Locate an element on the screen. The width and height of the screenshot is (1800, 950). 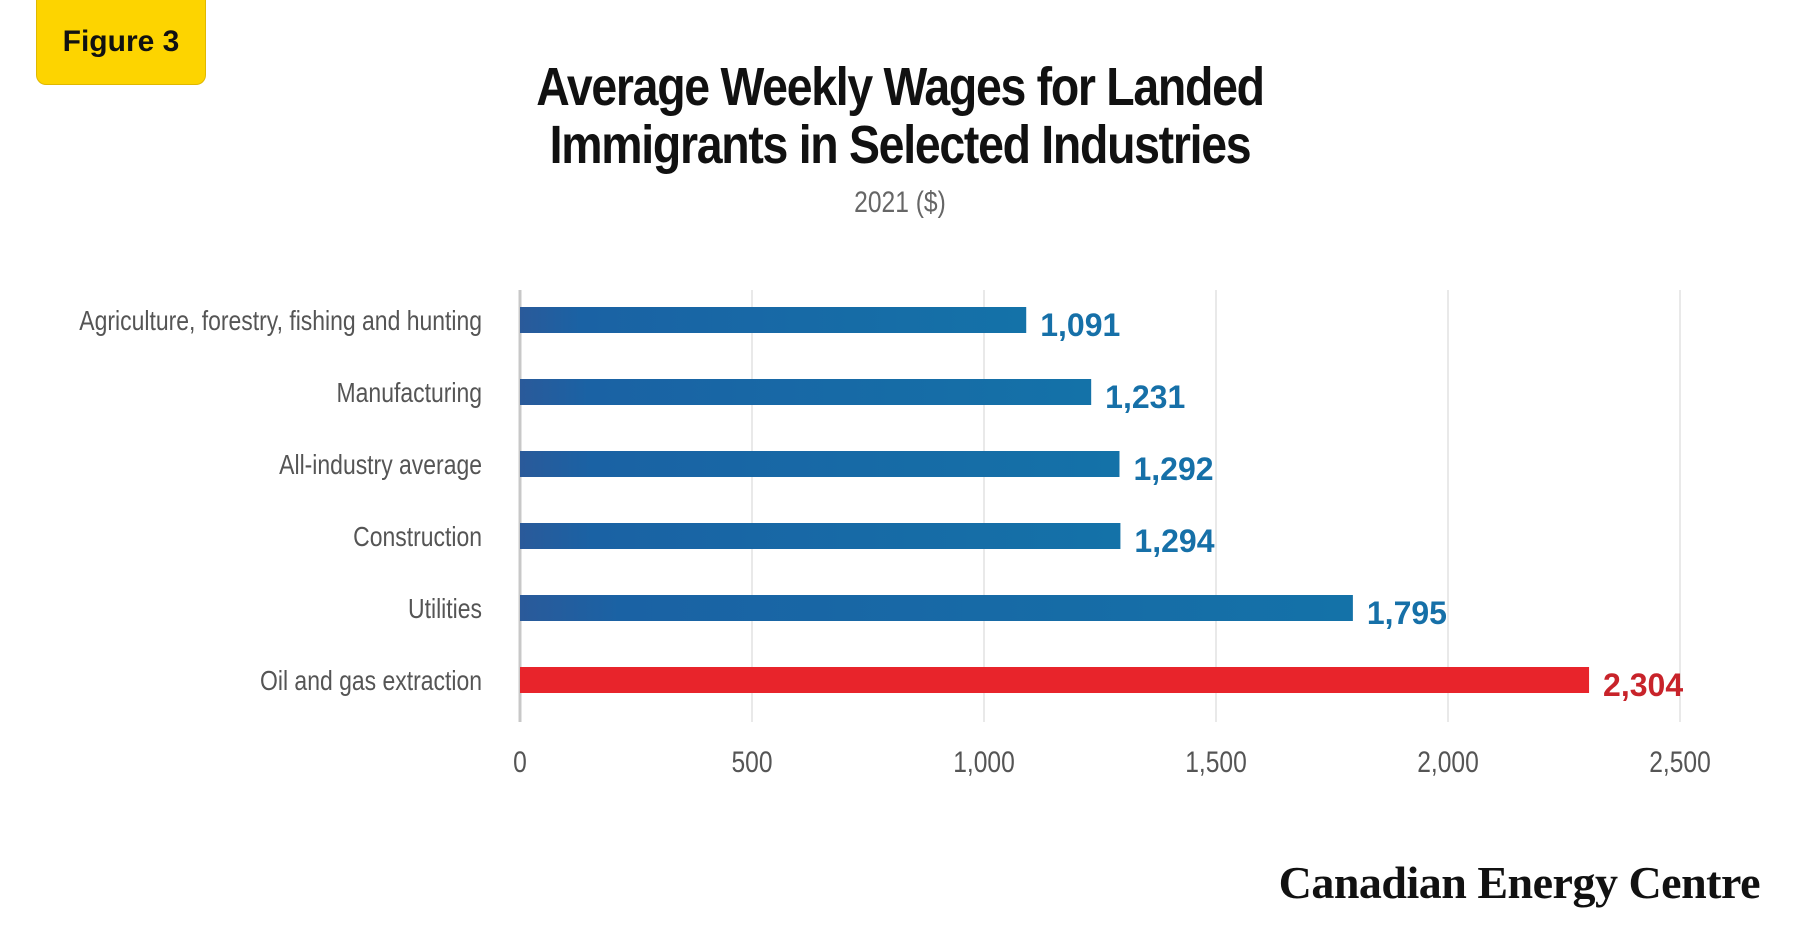
category-label: All-industry average is located at coordinates (380, 465).